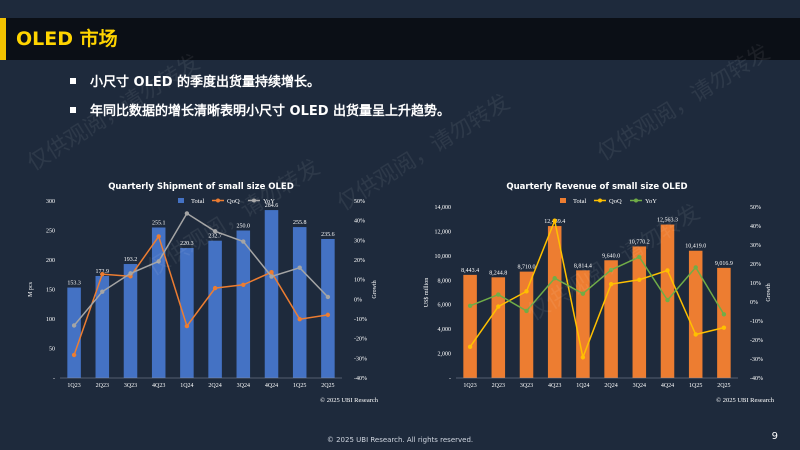 The height and width of the screenshot is (450, 800). What do you see at coordinates (375, 289) in the screenshot?
I see `y2-axis-label: Growth` at bounding box center [375, 289].